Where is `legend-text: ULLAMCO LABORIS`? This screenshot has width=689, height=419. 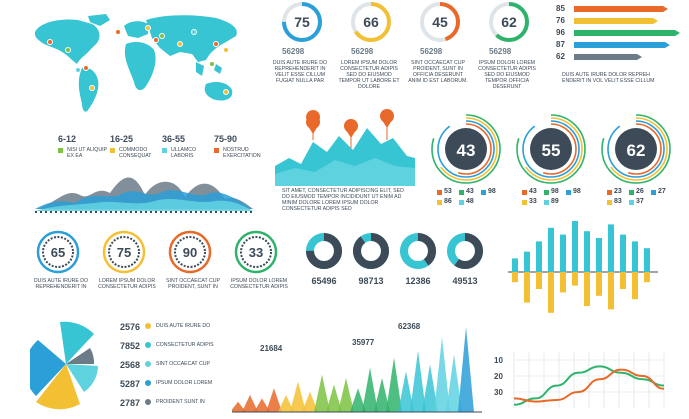 legend-text: ULLAMCO LABORIS is located at coordinates (184, 153).